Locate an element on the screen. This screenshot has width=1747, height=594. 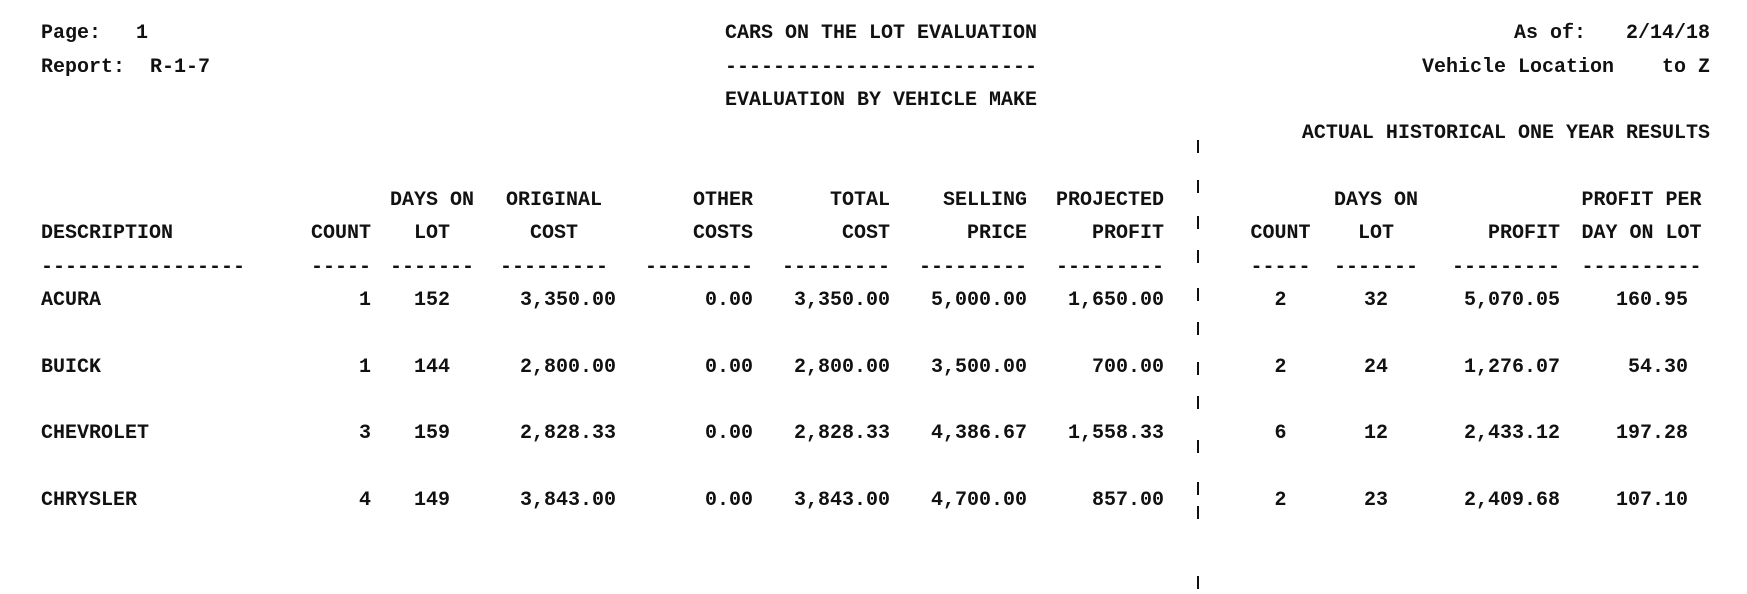
cell-total-cost: 3,843.00 is located at coordinates (841, 500).